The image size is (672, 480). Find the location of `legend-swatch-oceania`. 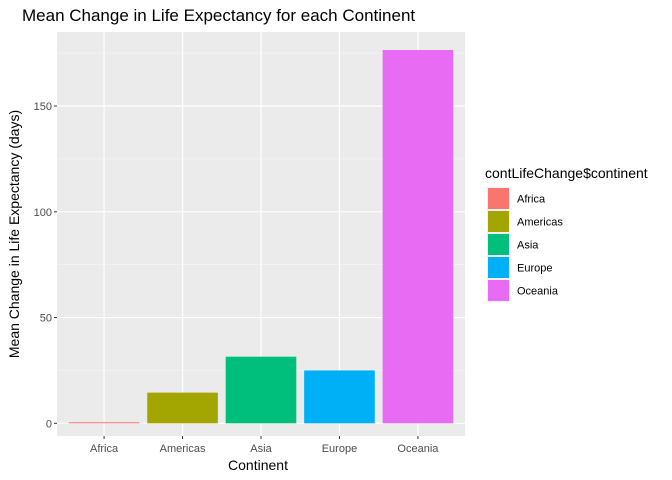

legend-swatch-oceania is located at coordinates (498, 290).